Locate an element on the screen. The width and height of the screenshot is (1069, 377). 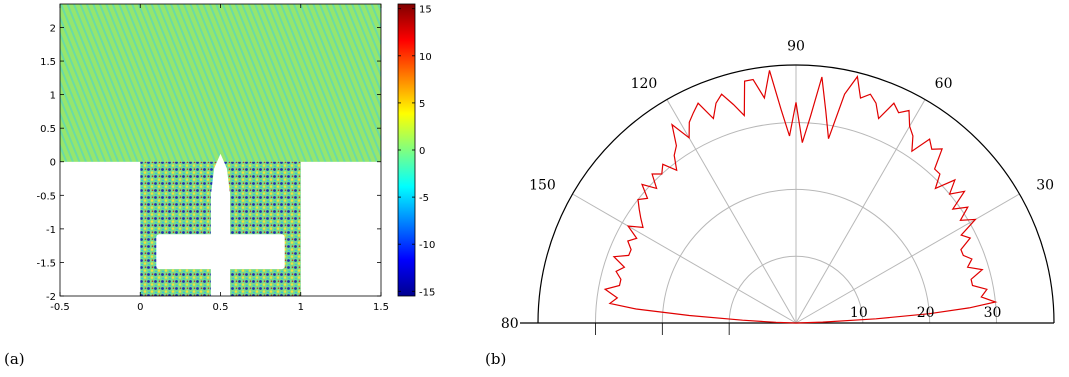
r-tick-label: 20 is located at coordinates (926, 313).